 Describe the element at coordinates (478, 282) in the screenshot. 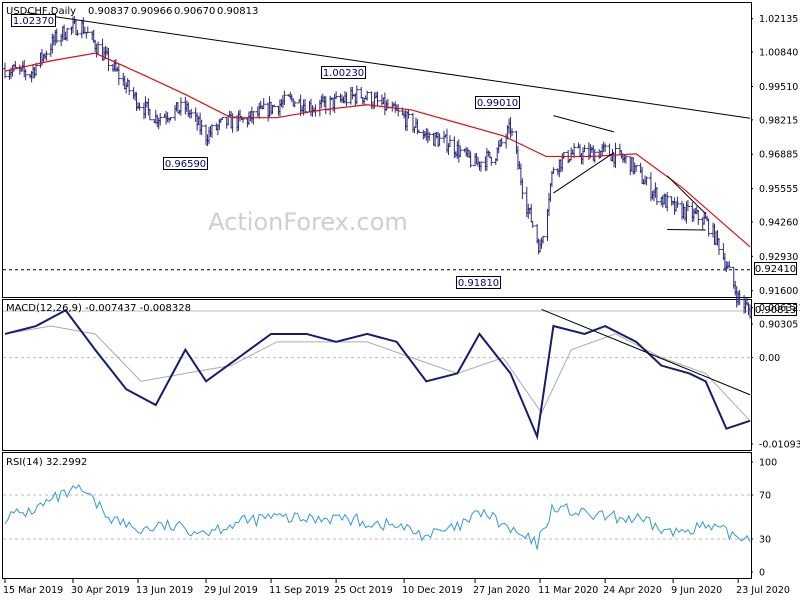

I see `annotation-low-0-91810: 0.91810` at that location.